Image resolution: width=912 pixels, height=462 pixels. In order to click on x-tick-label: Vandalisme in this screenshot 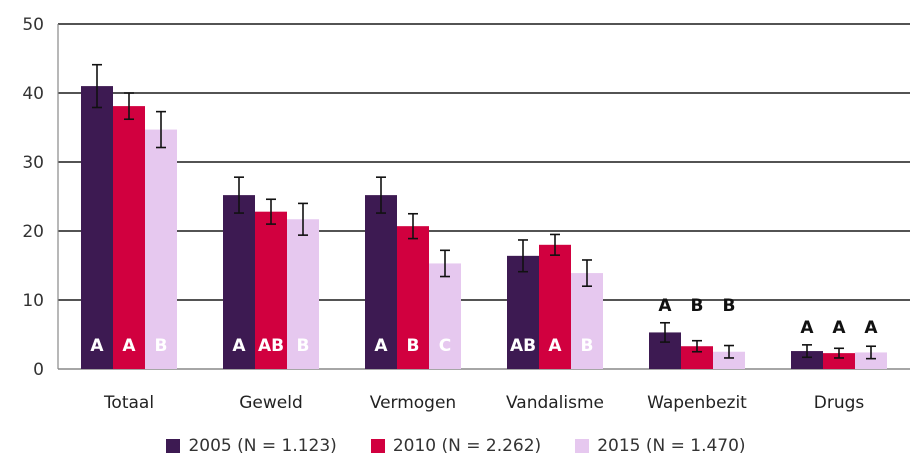, I will do `click(555, 403)`.